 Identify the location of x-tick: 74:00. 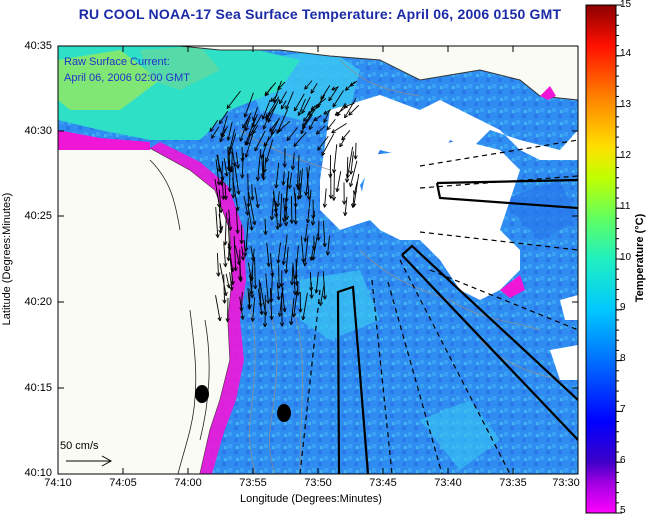
(188, 483).